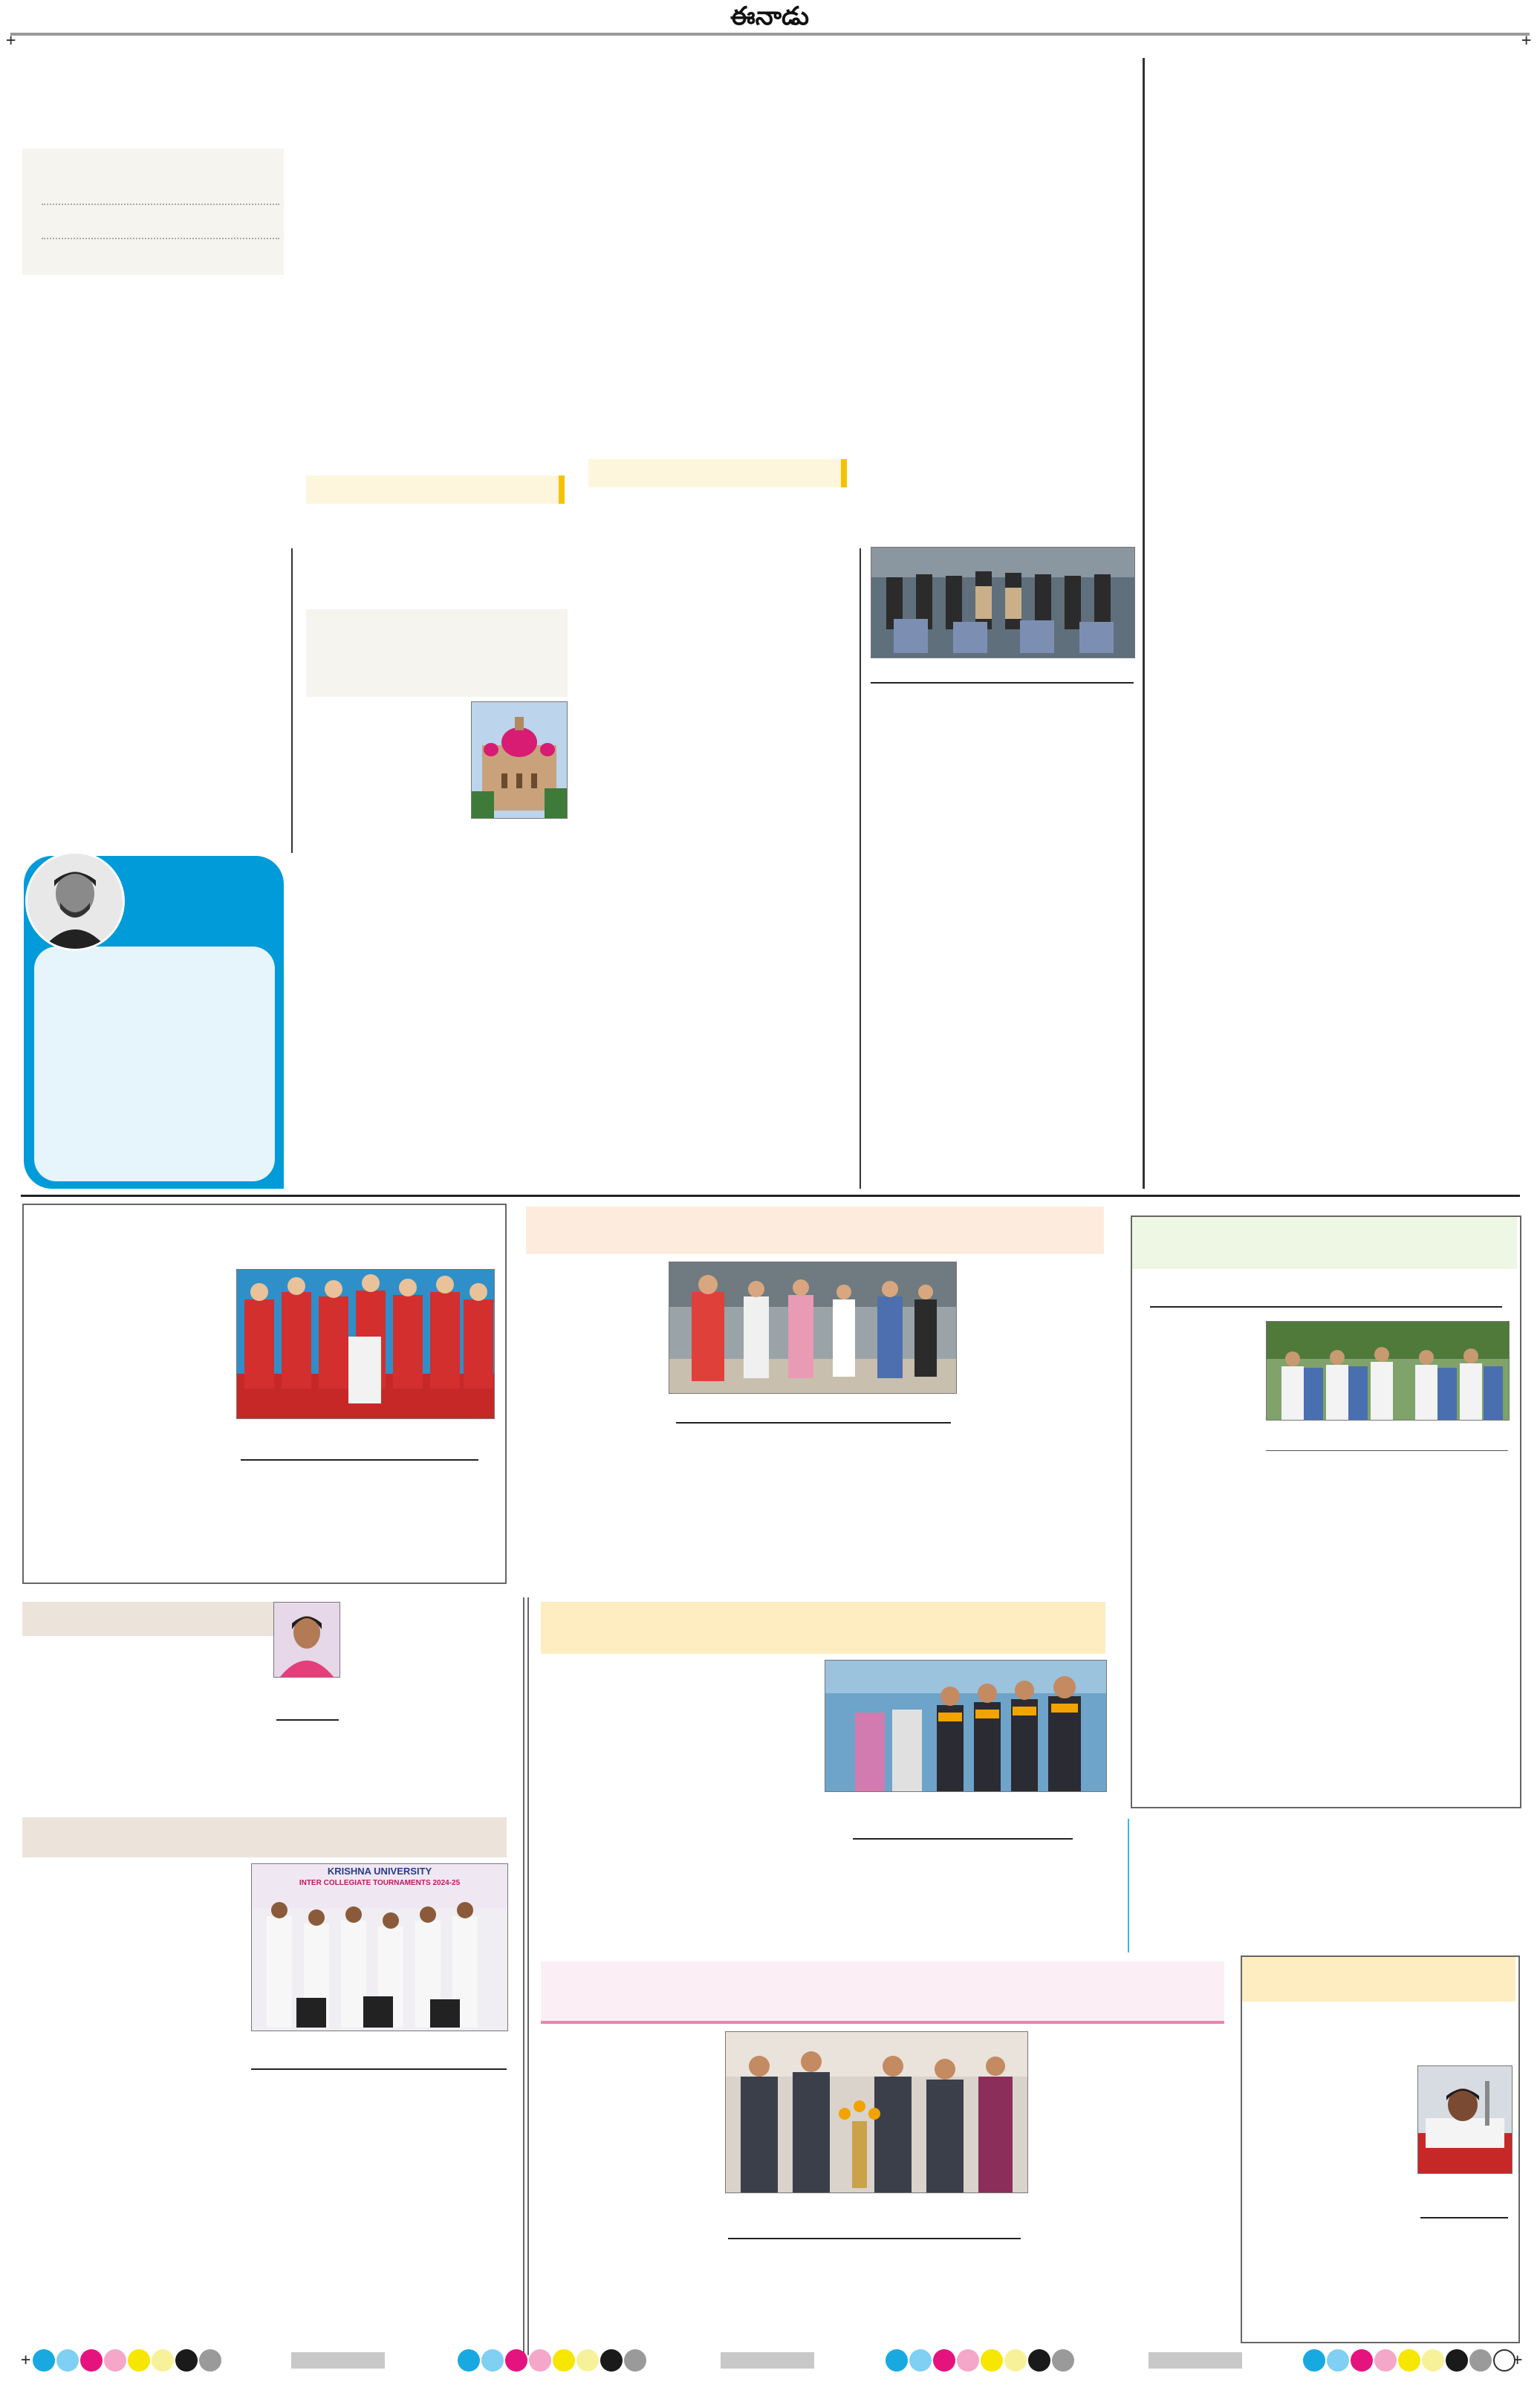 The width and height of the screenshot is (1540, 2402). What do you see at coordinates (882, 1992) in the screenshot?
I see `pink-heading-bar` at bounding box center [882, 1992].